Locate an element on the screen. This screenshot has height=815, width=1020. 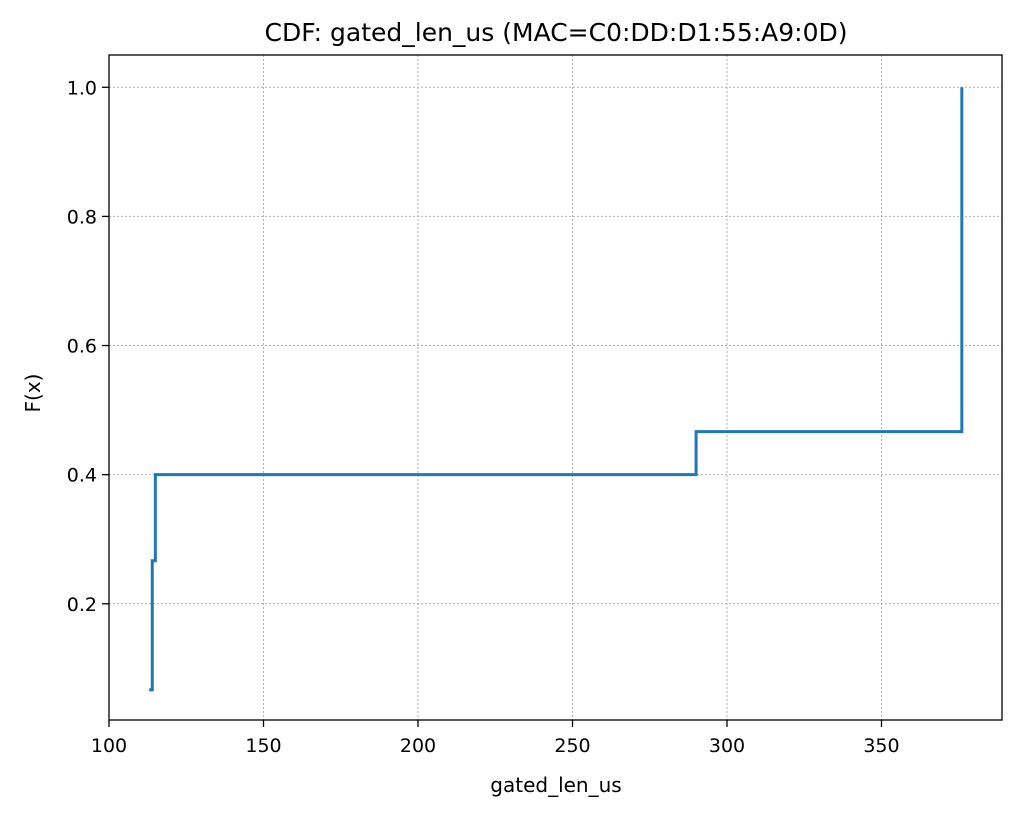
x-tick-label: 100 is located at coordinates (109, 746).